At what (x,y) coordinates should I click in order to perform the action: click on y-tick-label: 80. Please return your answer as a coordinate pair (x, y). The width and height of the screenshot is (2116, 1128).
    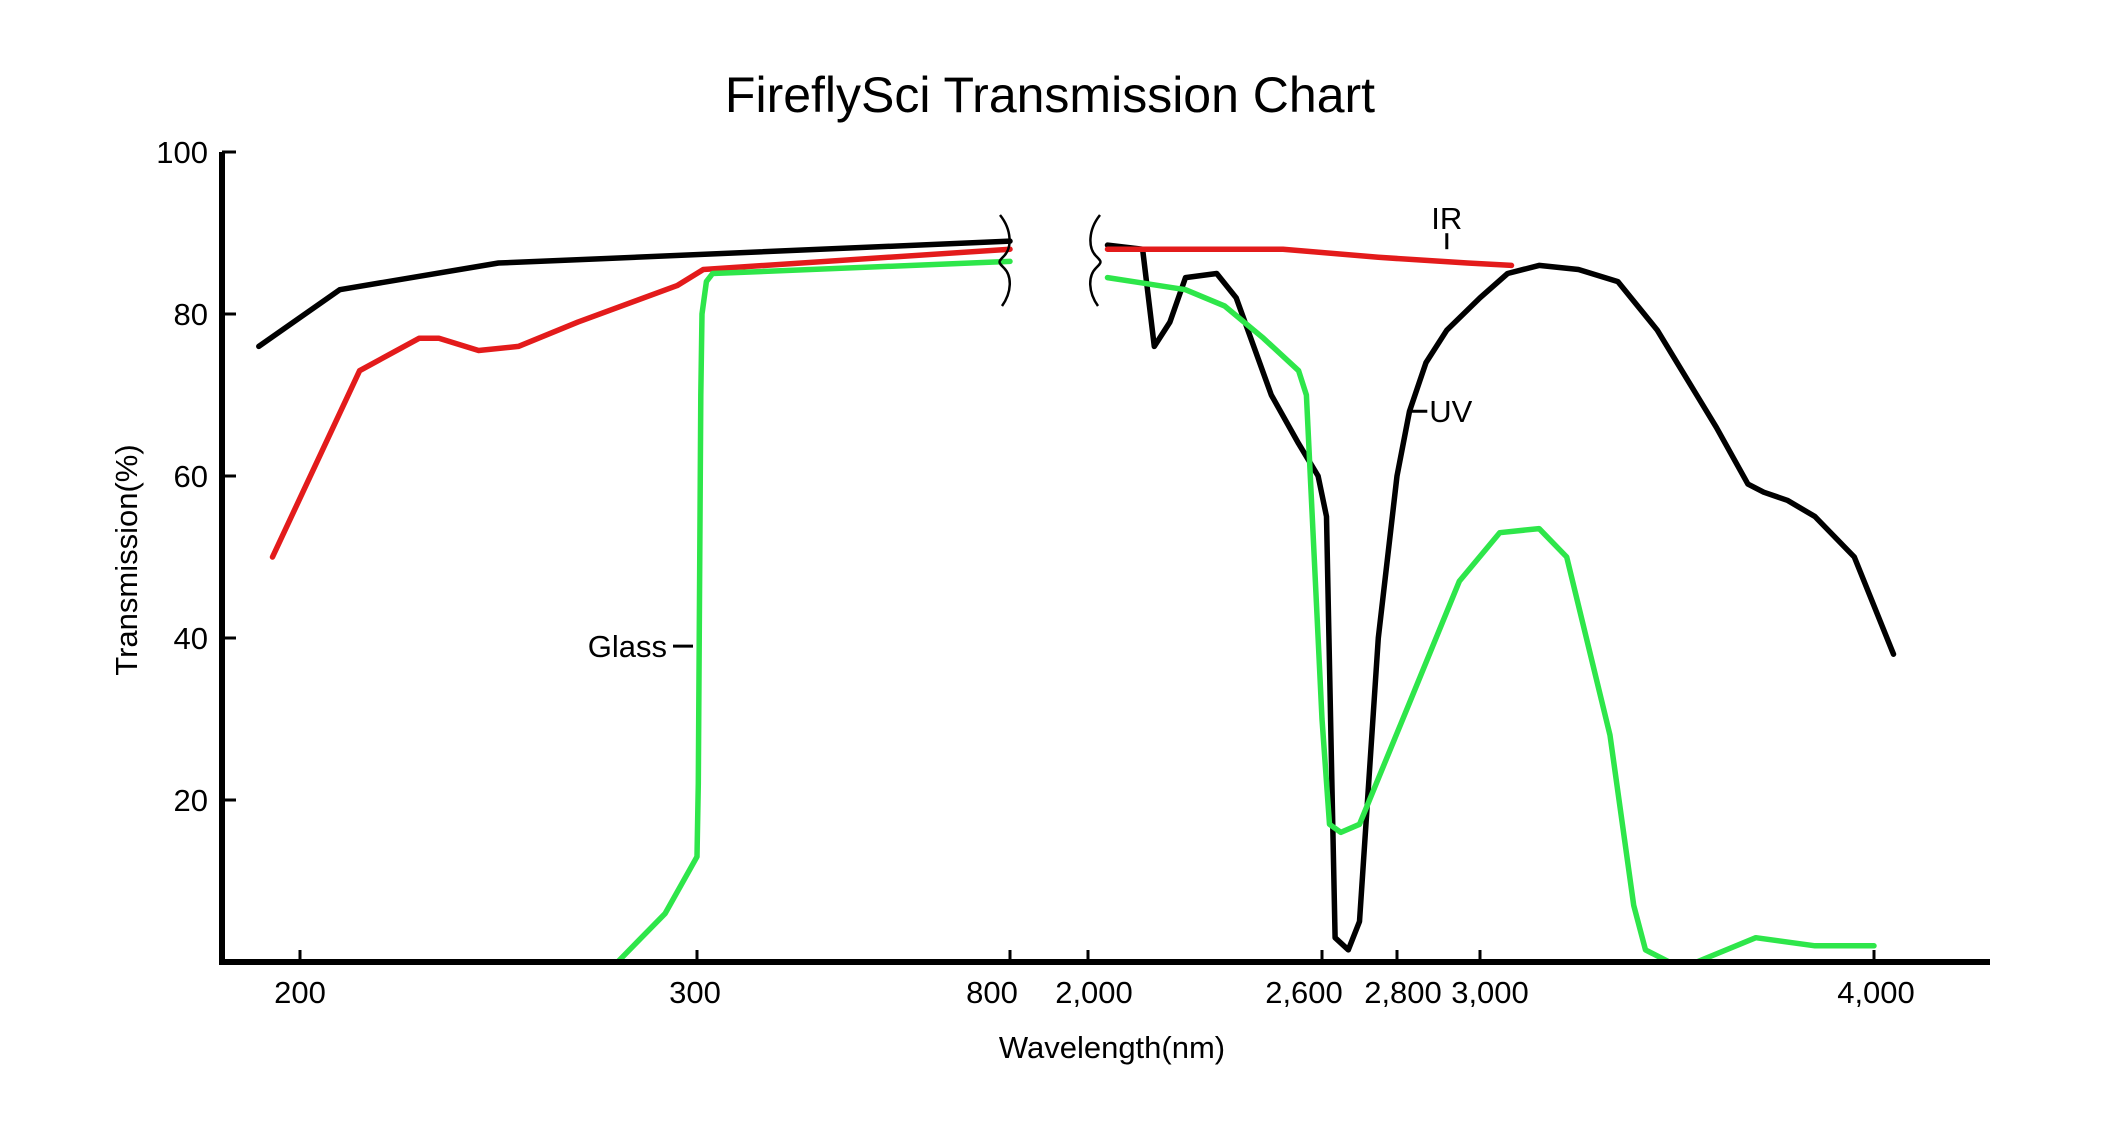
    Looking at the image, I should click on (191, 314).